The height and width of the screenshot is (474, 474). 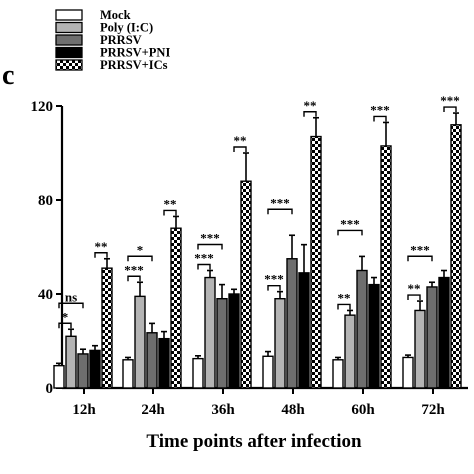 I want to click on y-ticks: 0 40 80 120, so click(x=46, y=248).